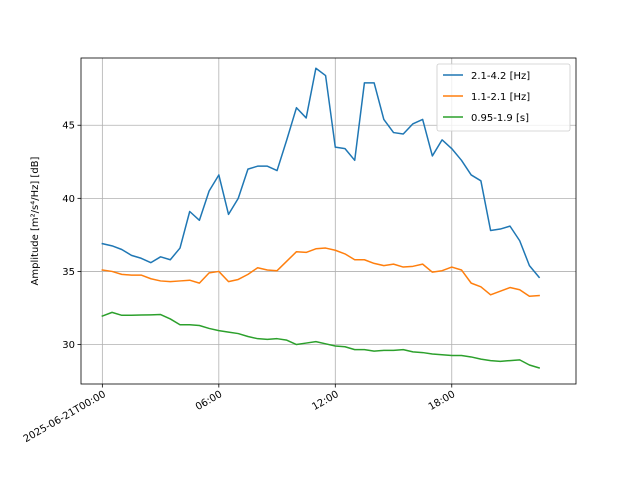 This screenshot has width=640, height=480. What do you see at coordinates (209, 401) in the screenshot?
I see `x-tick-label: 06:00` at bounding box center [209, 401].